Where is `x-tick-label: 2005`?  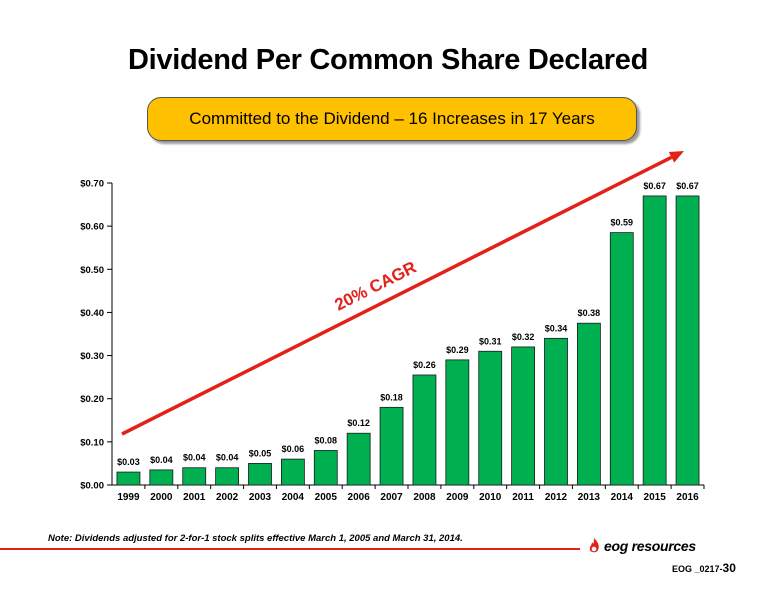 x-tick-label: 2005 is located at coordinates (326, 497).